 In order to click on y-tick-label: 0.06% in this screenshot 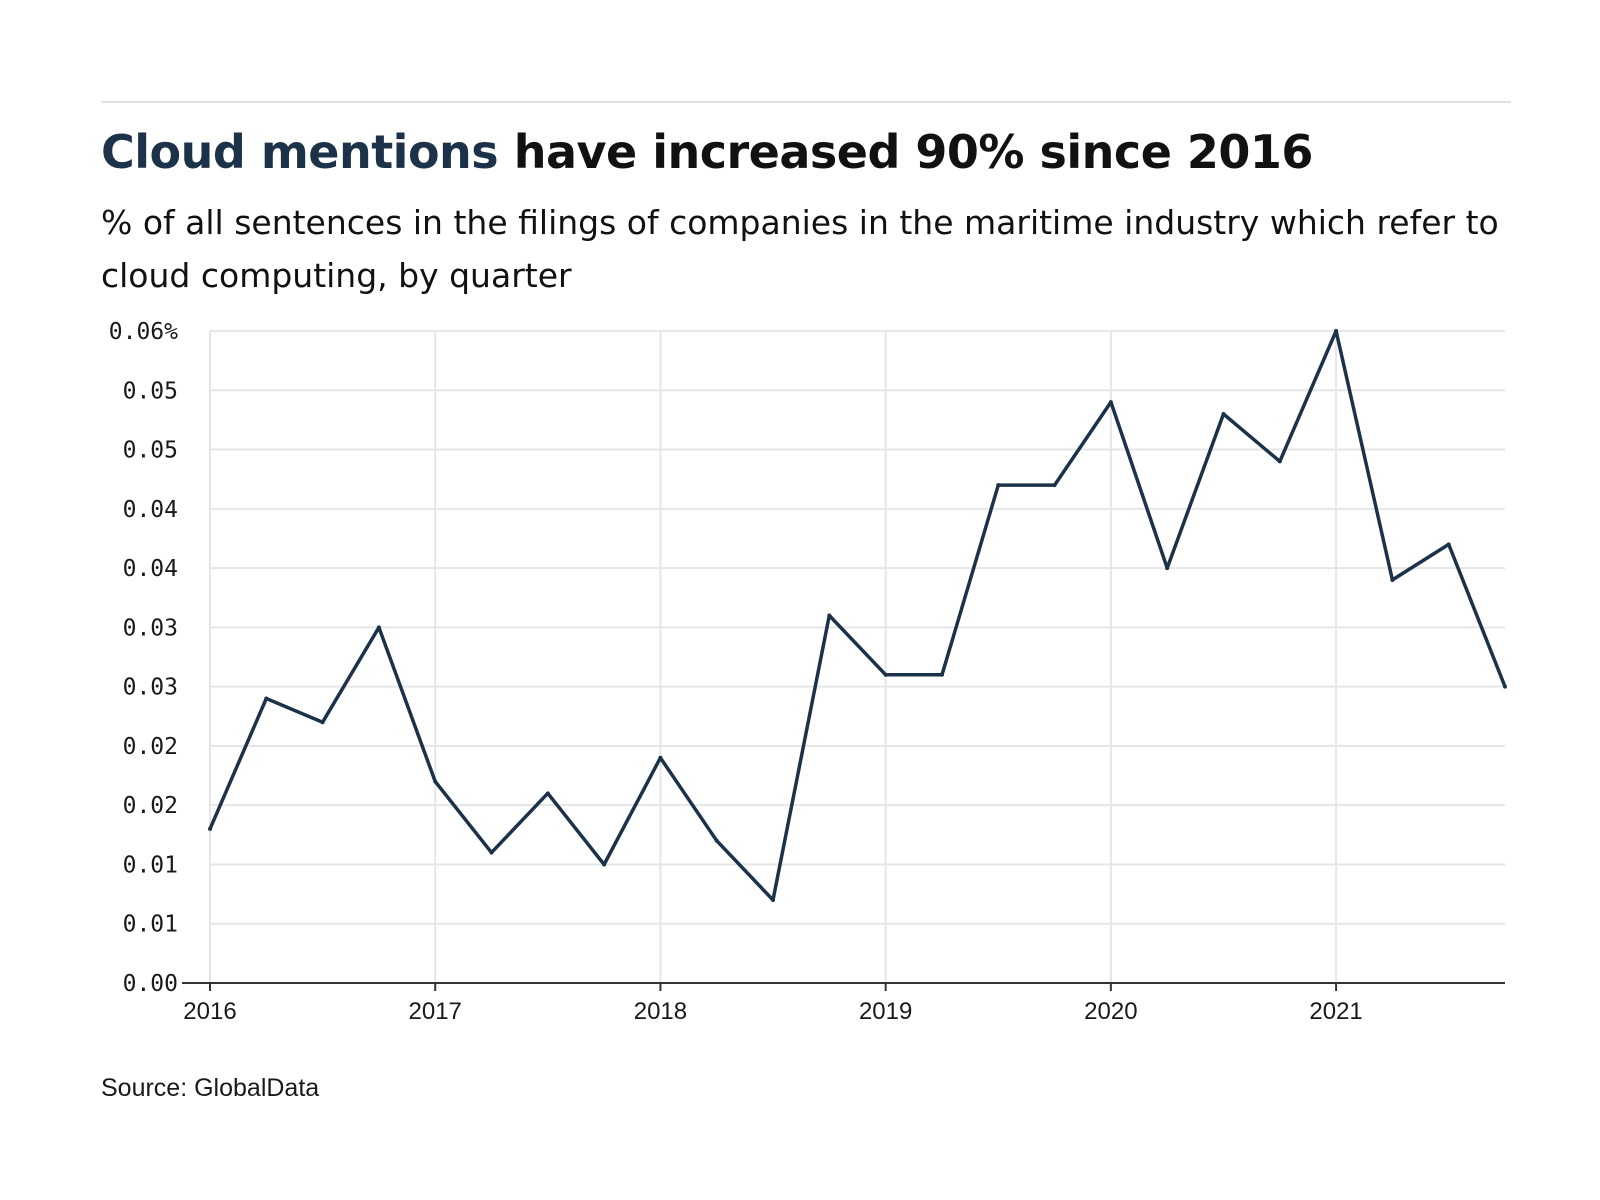, I will do `click(143, 332)`.